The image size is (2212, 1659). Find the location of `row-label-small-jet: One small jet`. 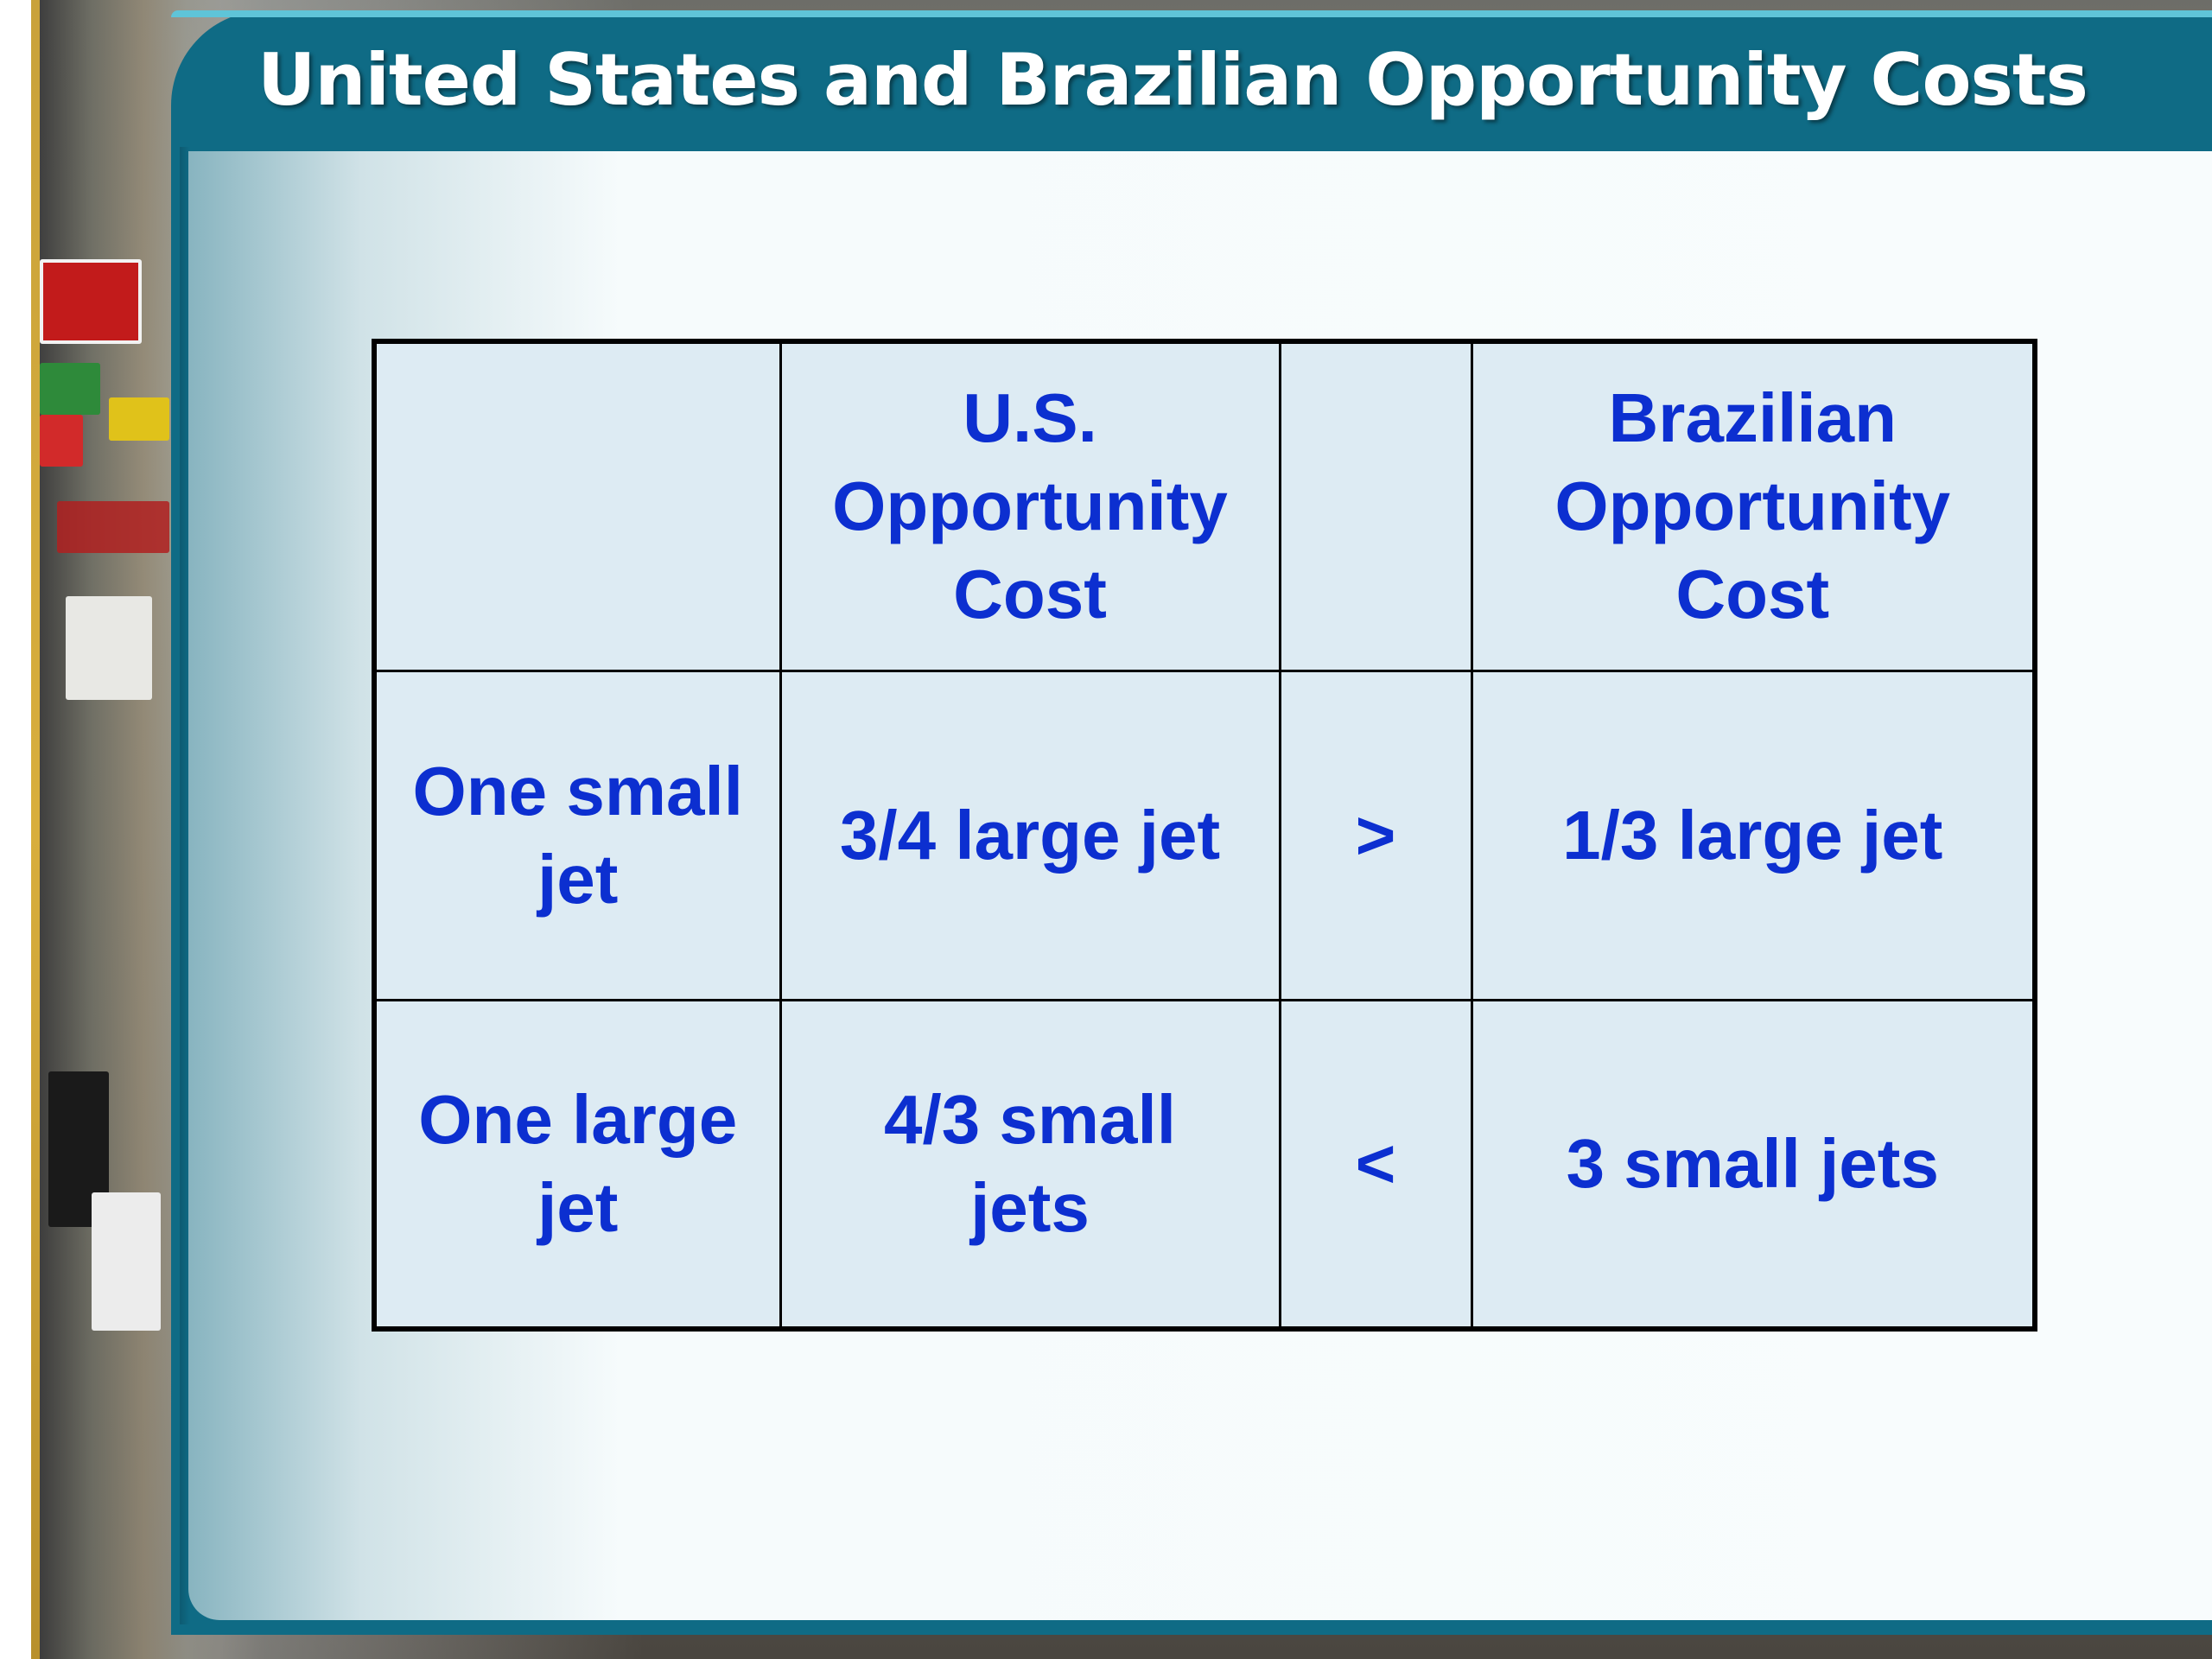

row-label-small-jet: One small jet is located at coordinates (577, 835).